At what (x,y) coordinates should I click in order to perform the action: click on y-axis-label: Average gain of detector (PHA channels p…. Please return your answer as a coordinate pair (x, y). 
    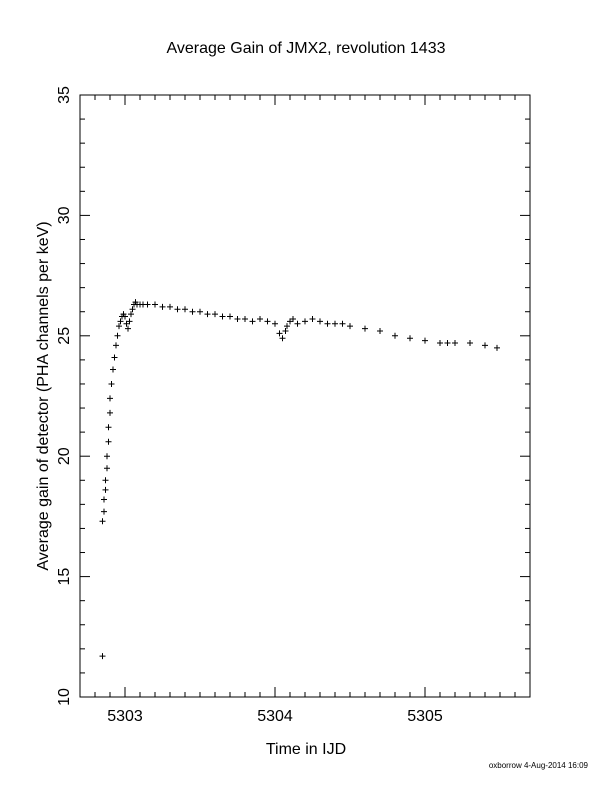
    Looking at the image, I should click on (43, 395).